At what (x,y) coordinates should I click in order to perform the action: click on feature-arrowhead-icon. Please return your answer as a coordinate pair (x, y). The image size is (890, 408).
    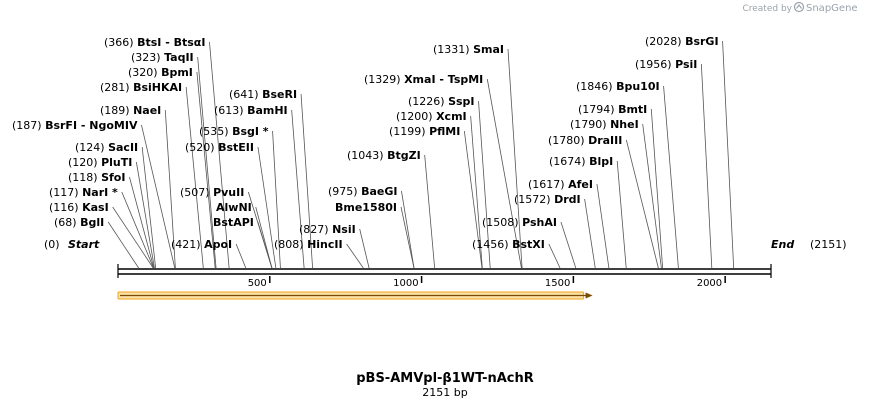
    Looking at the image, I should click on (589, 295).